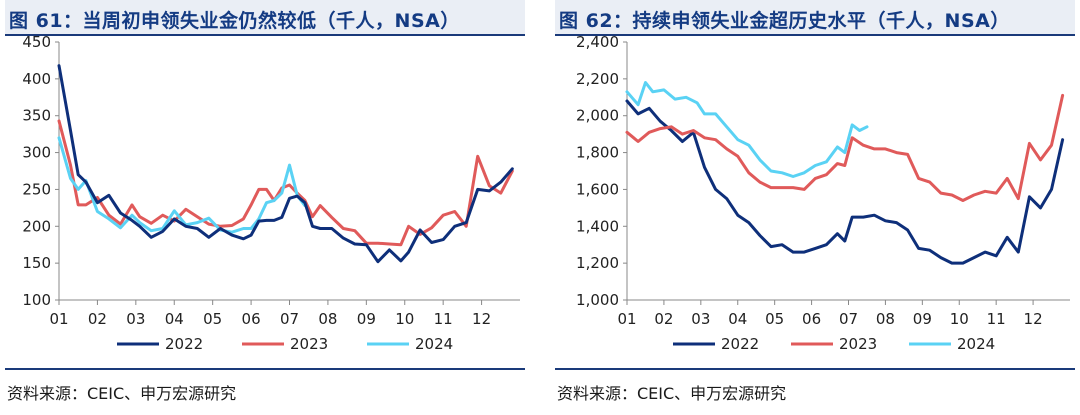 This screenshot has width=1080, height=415. I want to click on y-tick-label: 2,000, so click(597, 116).